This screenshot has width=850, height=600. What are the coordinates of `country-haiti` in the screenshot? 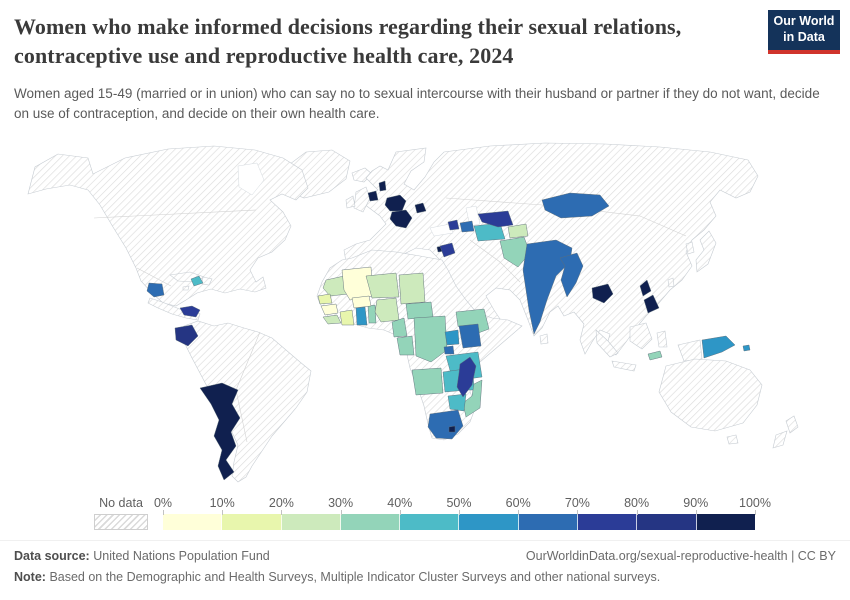 It's located at (197, 281).